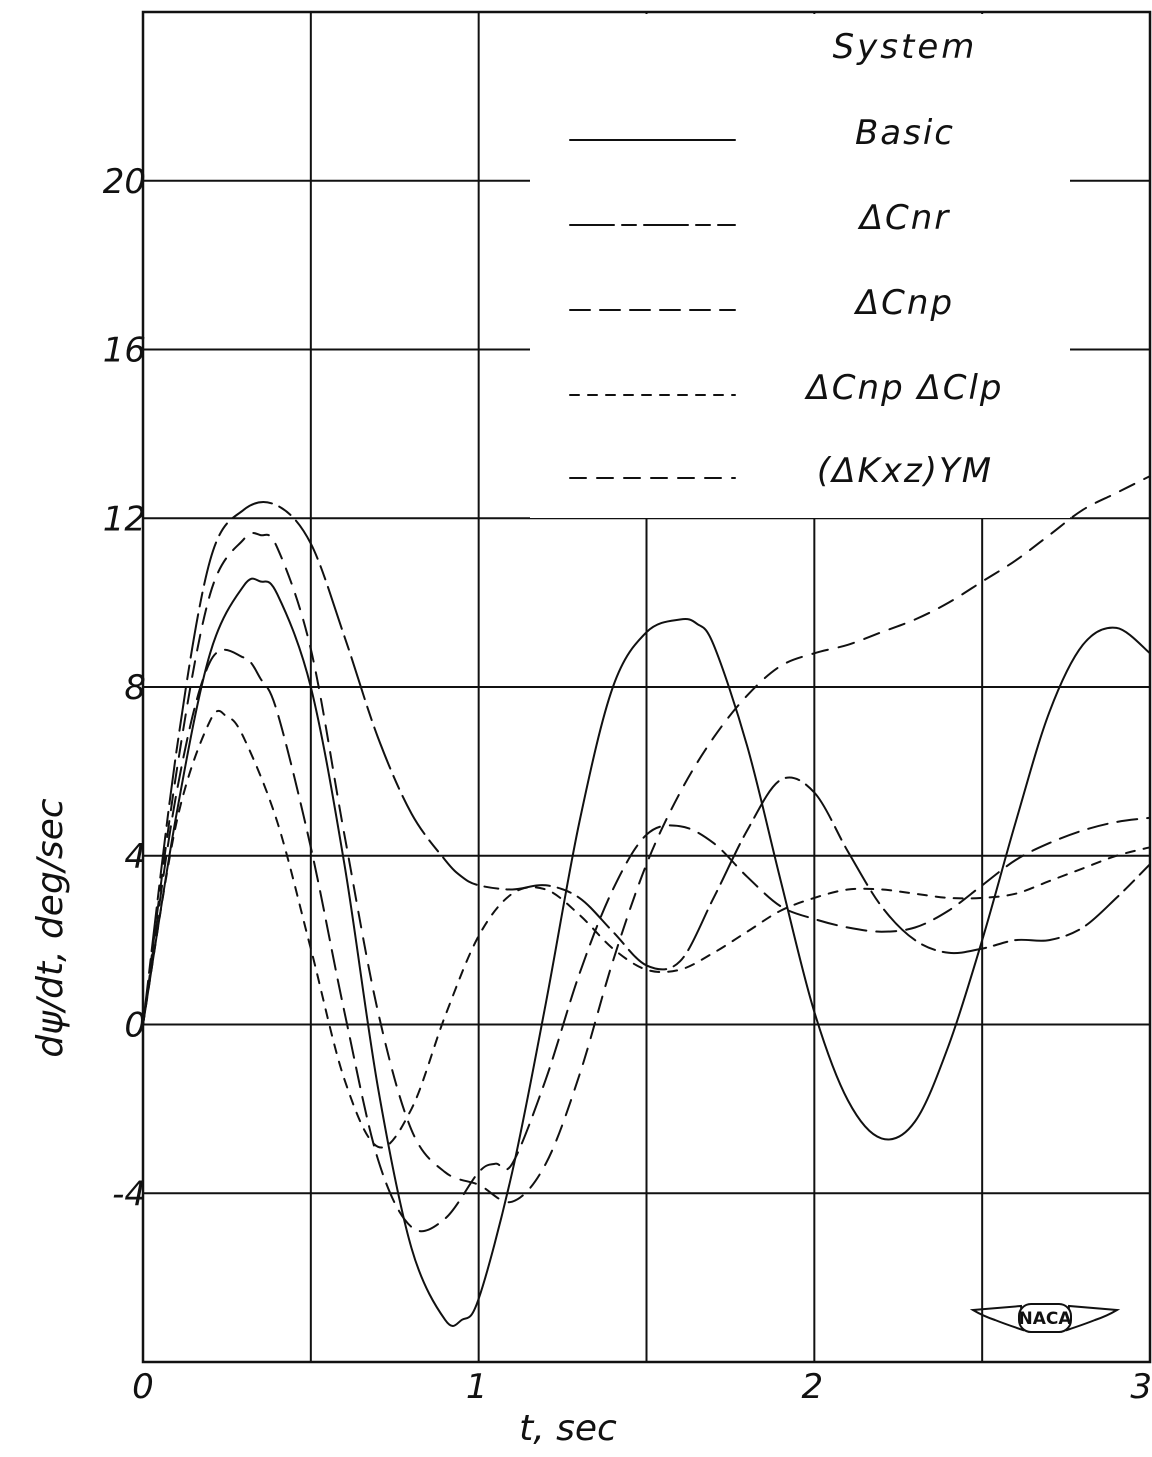 The width and height of the screenshot is (1152, 1457). What do you see at coordinates (904, 388) in the screenshot?
I see `legend-label-cnp-clp: ΔCnp ΔClp` at bounding box center [904, 388].